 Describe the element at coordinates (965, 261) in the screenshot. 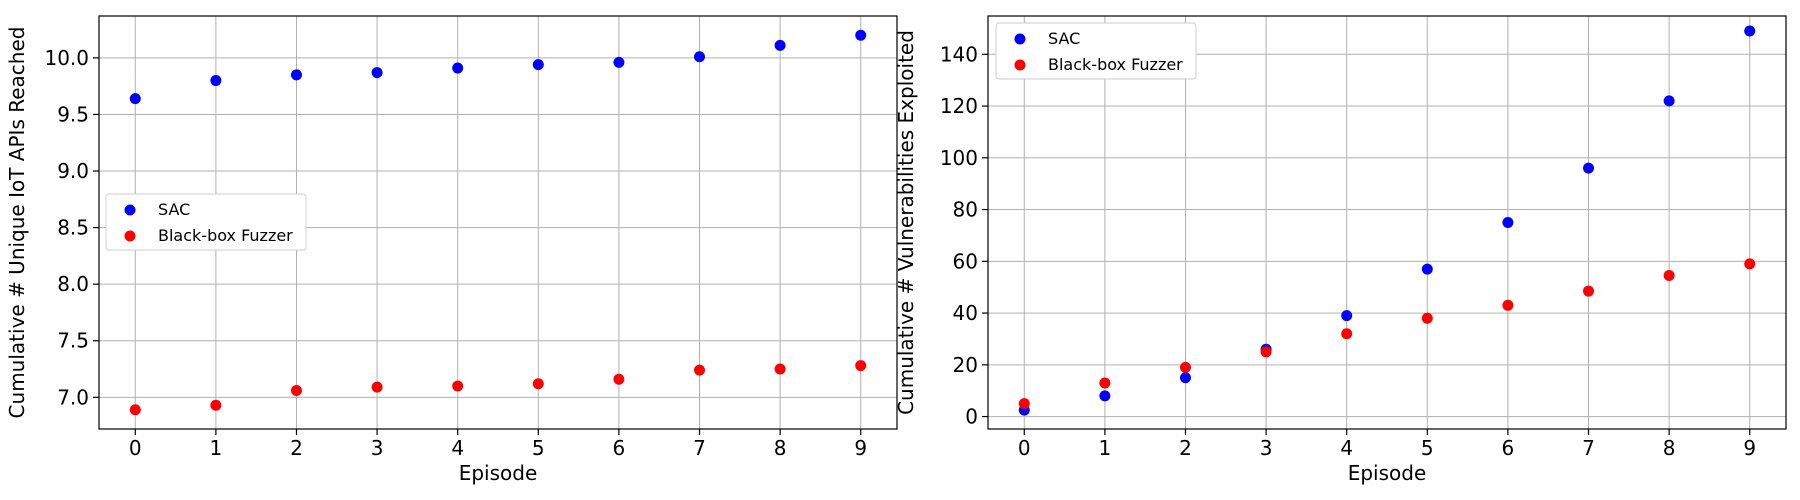

I see `y-tick-label: 60` at that location.